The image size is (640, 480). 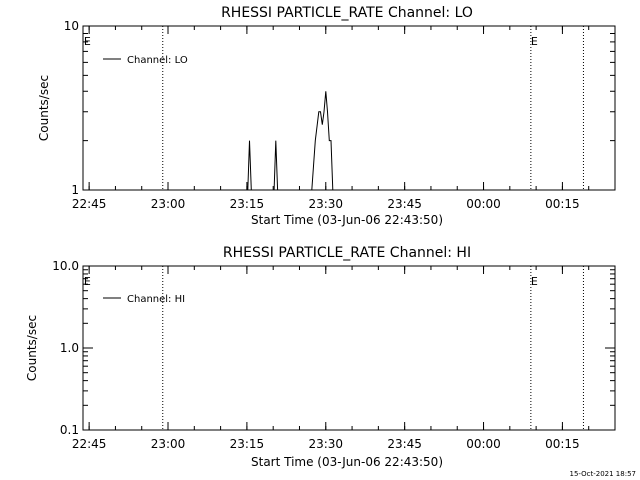 I want to click on legend: Channel: HI, so click(x=144, y=299).